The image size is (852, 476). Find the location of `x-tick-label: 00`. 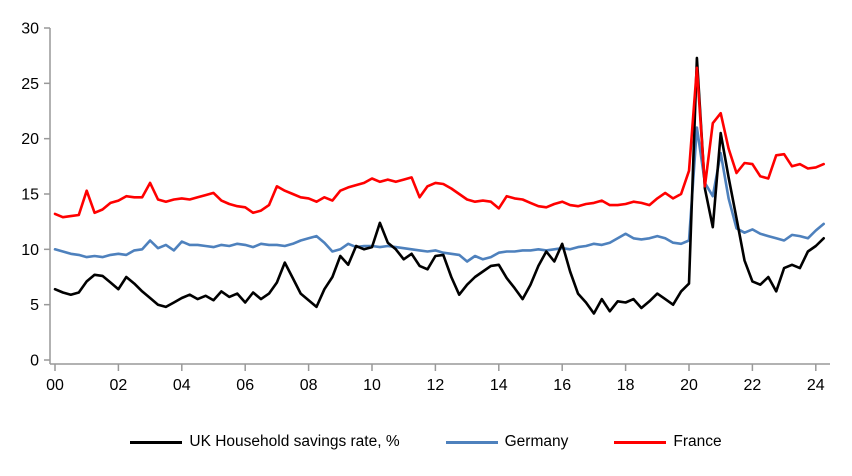

x-tick-label: 00 is located at coordinates (55, 385).